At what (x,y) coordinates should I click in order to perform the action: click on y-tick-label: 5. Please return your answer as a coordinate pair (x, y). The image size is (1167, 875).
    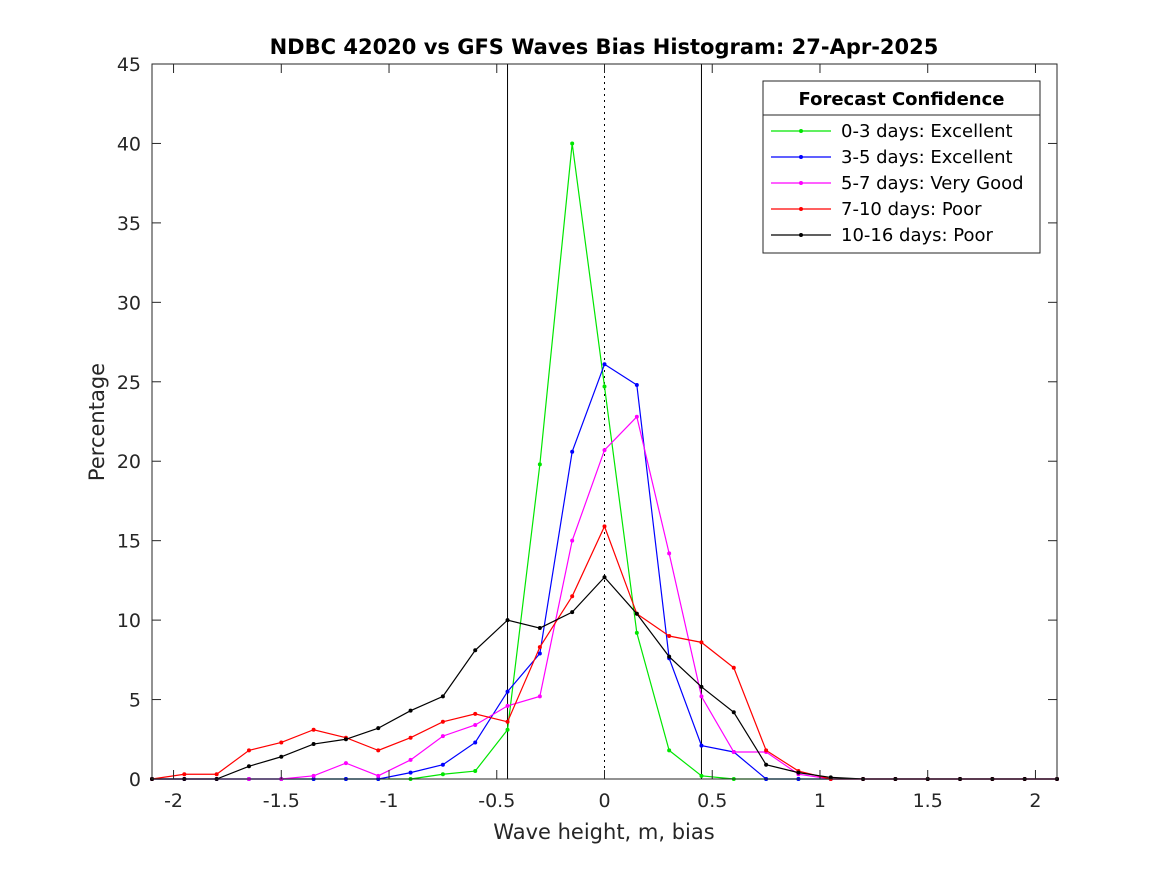
    Looking at the image, I should click on (135, 701).